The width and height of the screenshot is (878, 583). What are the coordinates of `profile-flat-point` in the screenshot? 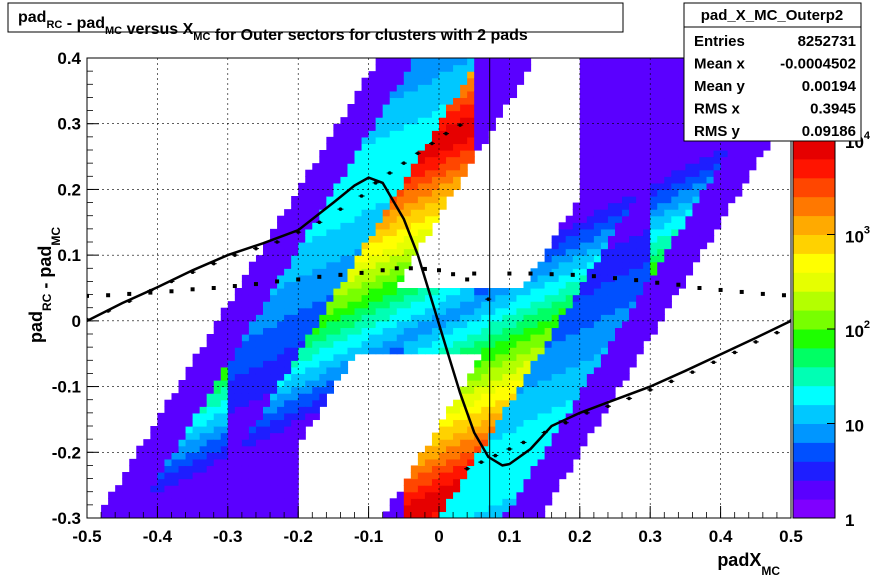 It's located at (615, 278).